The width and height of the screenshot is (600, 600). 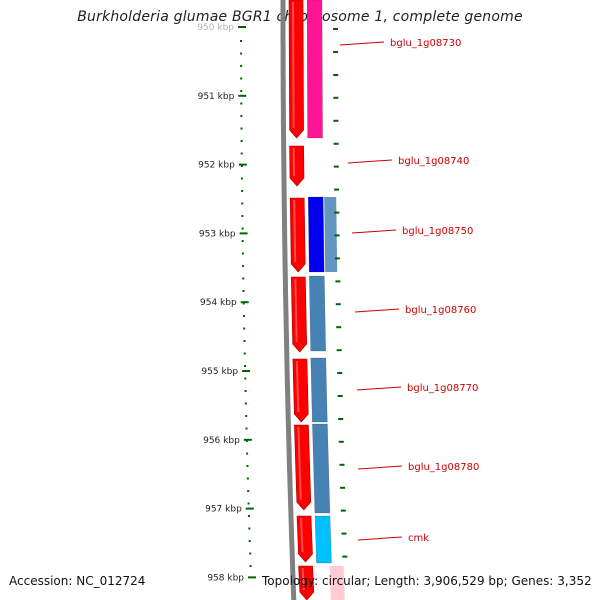 I want to click on gene-track, so click(x=325, y=300).